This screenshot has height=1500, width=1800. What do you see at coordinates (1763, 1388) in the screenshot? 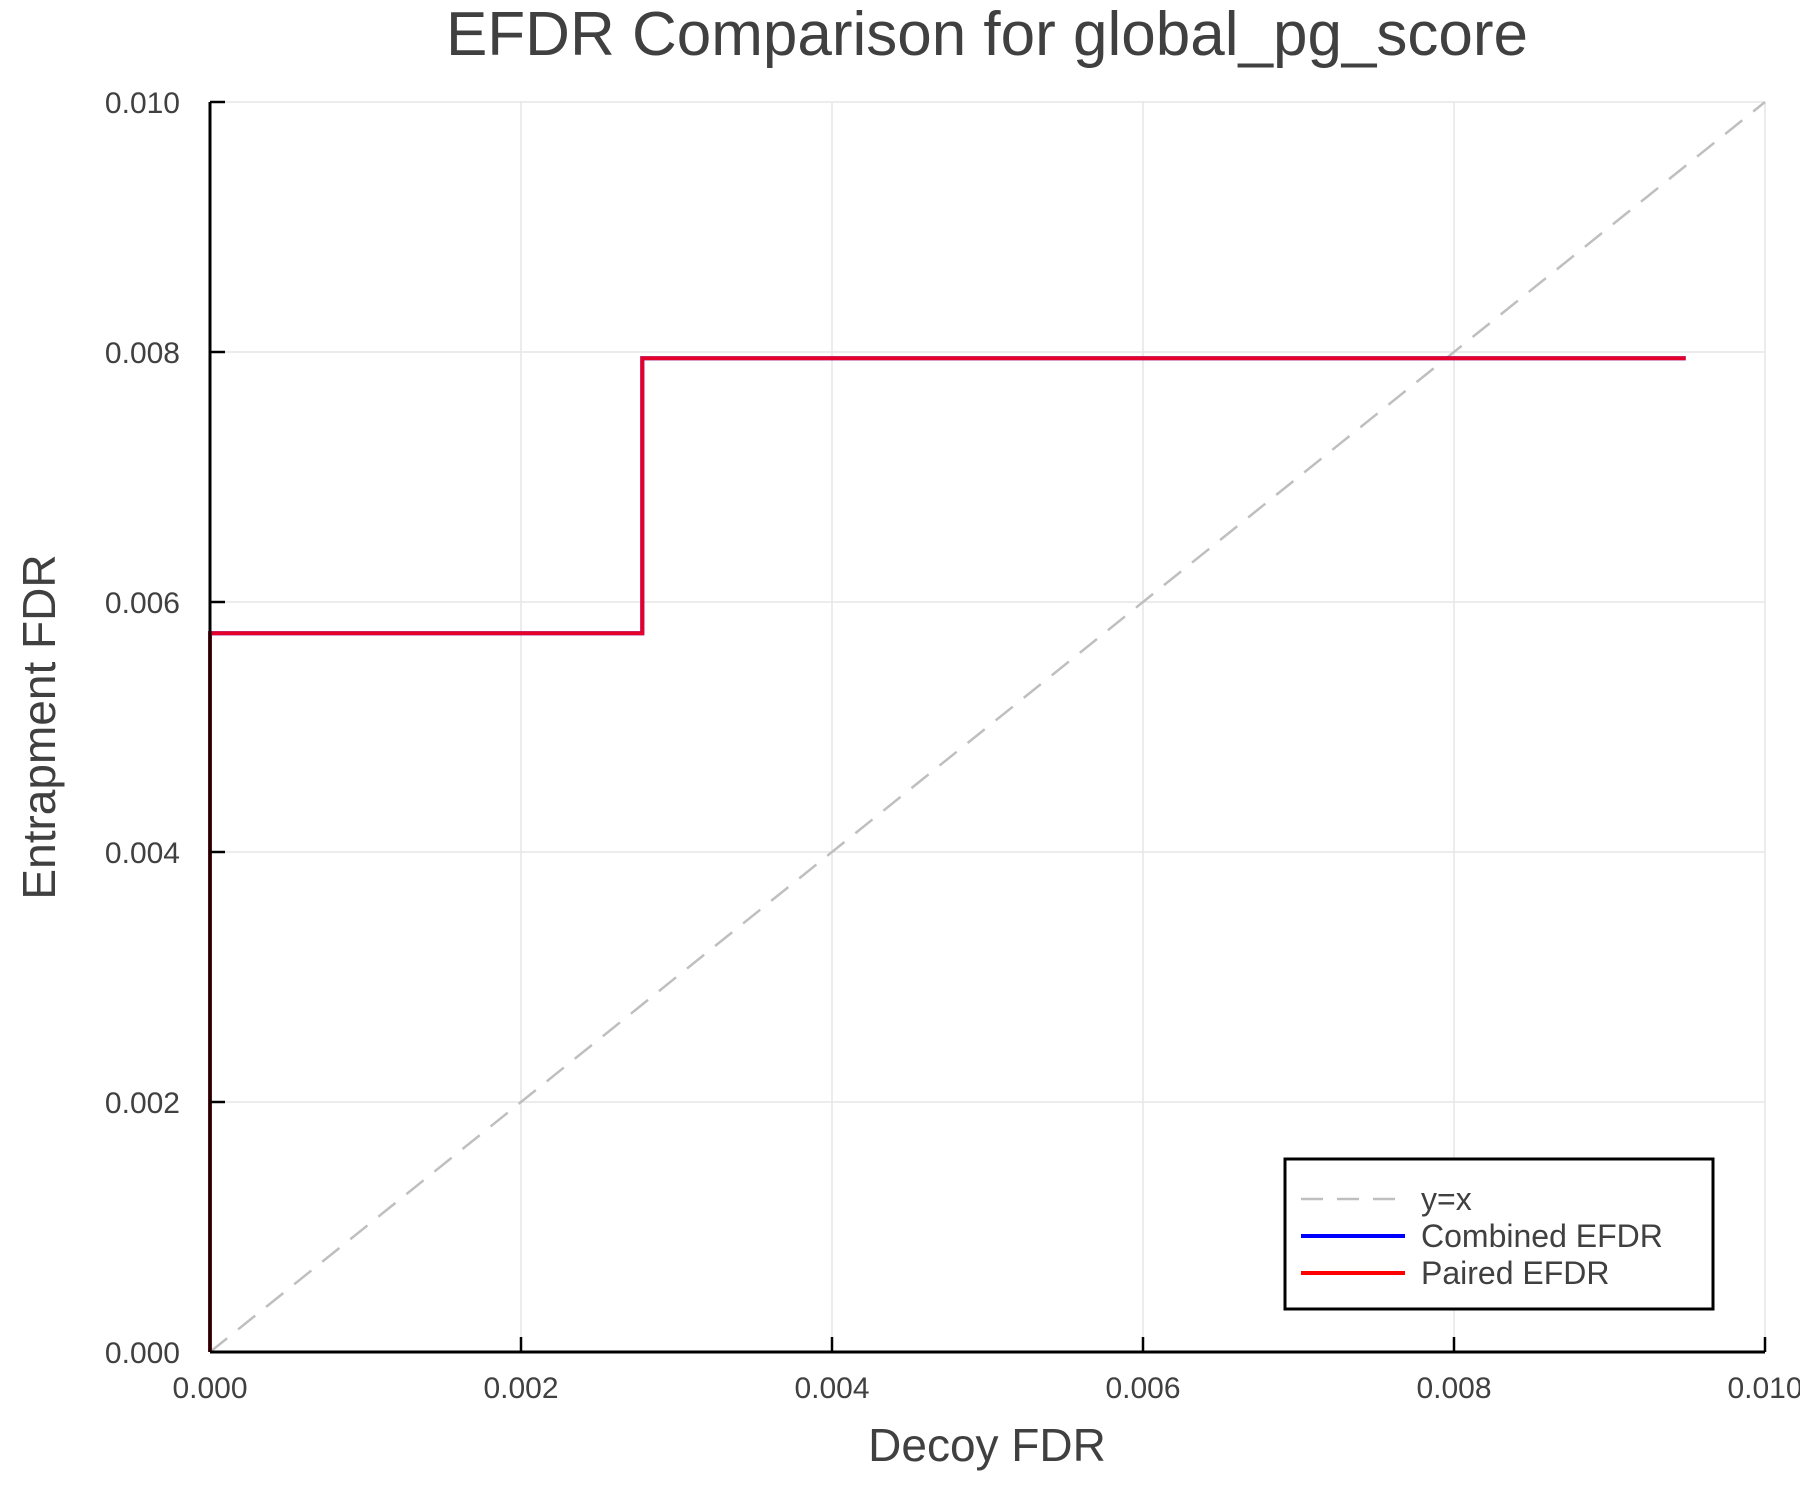
I see `x-tick-label: 0.010` at bounding box center [1763, 1388].